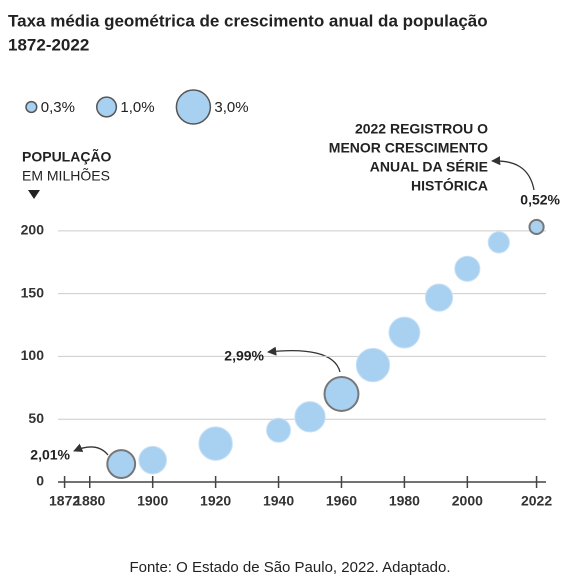 Image resolution: width=563 pixels, height=584 pixels. What do you see at coordinates (536, 501) in the screenshot?
I see `x-tick-label: 2022` at bounding box center [536, 501].